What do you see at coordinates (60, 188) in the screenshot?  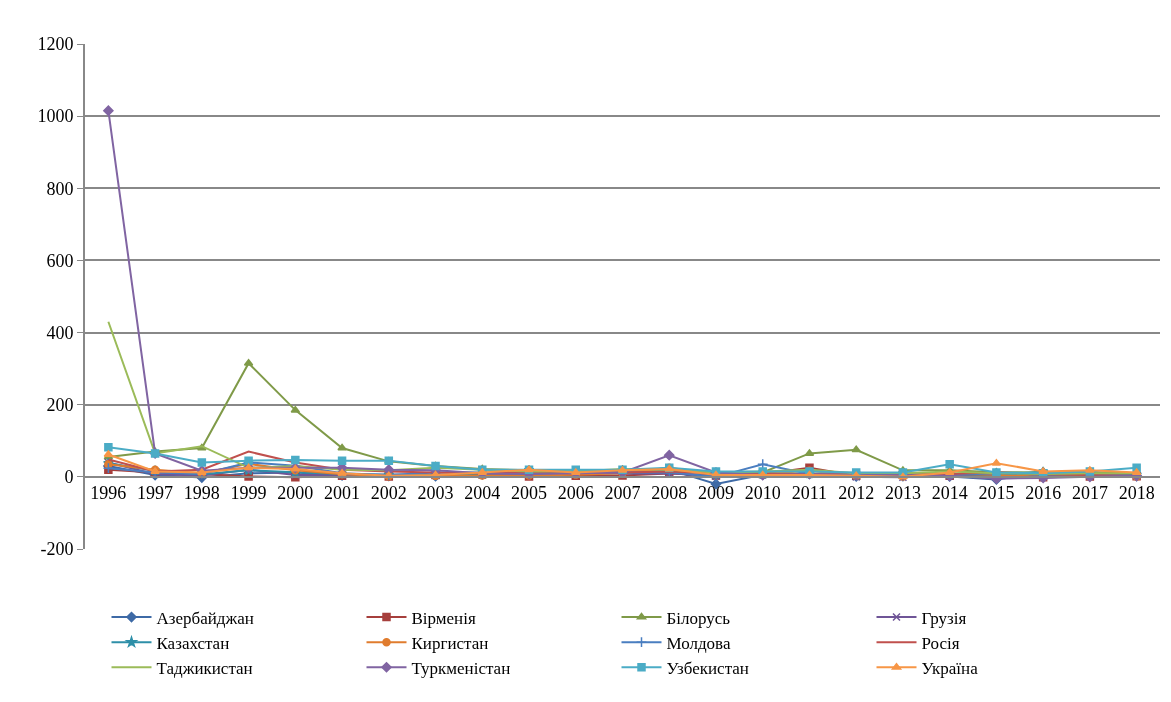 I see `y-tick-label: 800` at bounding box center [60, 188].